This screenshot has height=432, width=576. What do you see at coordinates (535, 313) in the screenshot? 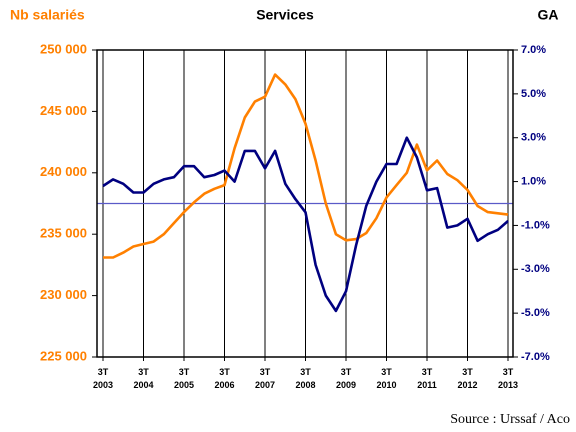
I see `y2-tick-label: -5.0%` at bounding box center [535, 313].